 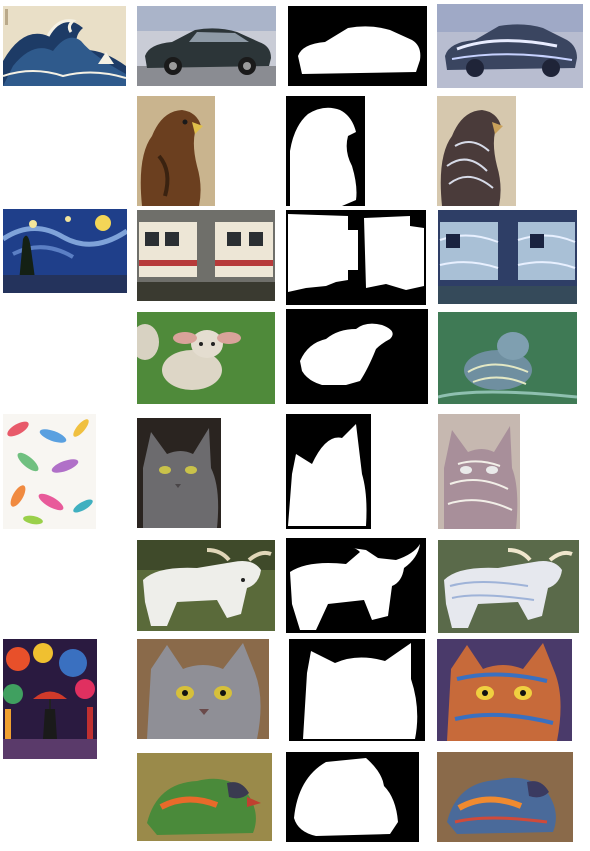 I want to click on mask-image-lamb, so click(x=357, y=356).